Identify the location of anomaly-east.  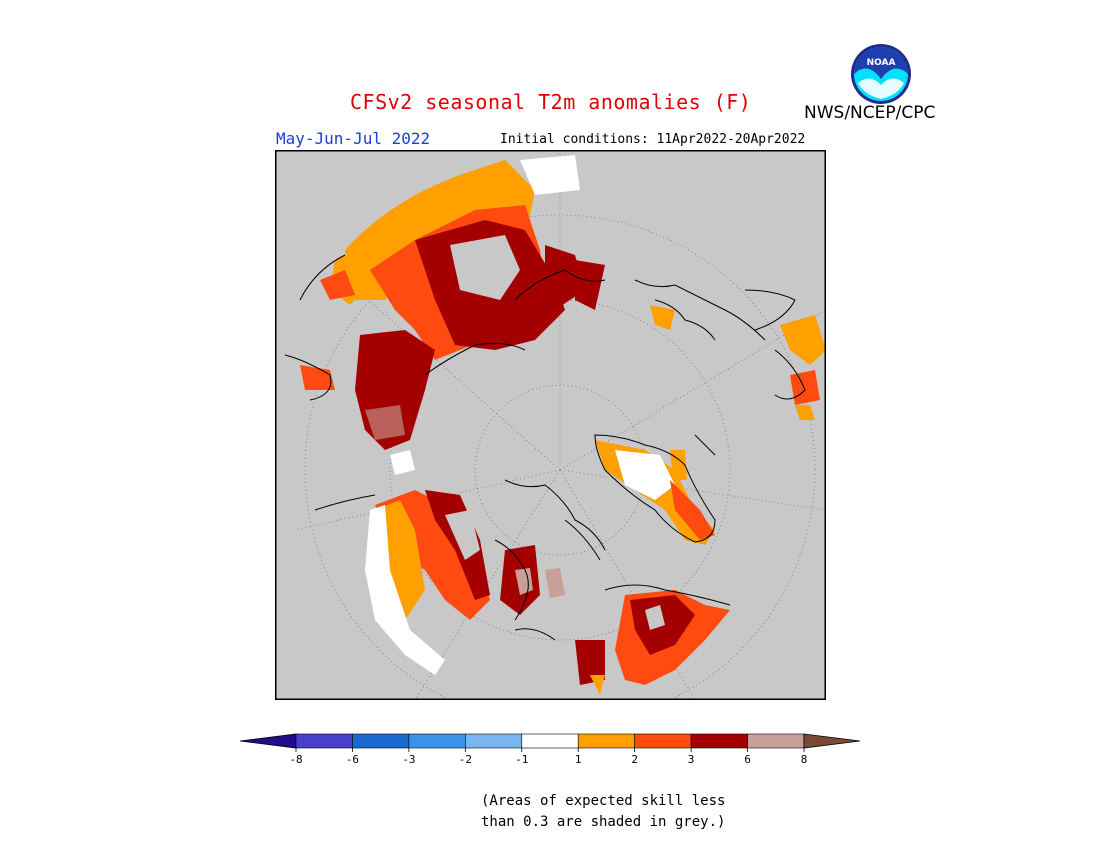
(738, 362).